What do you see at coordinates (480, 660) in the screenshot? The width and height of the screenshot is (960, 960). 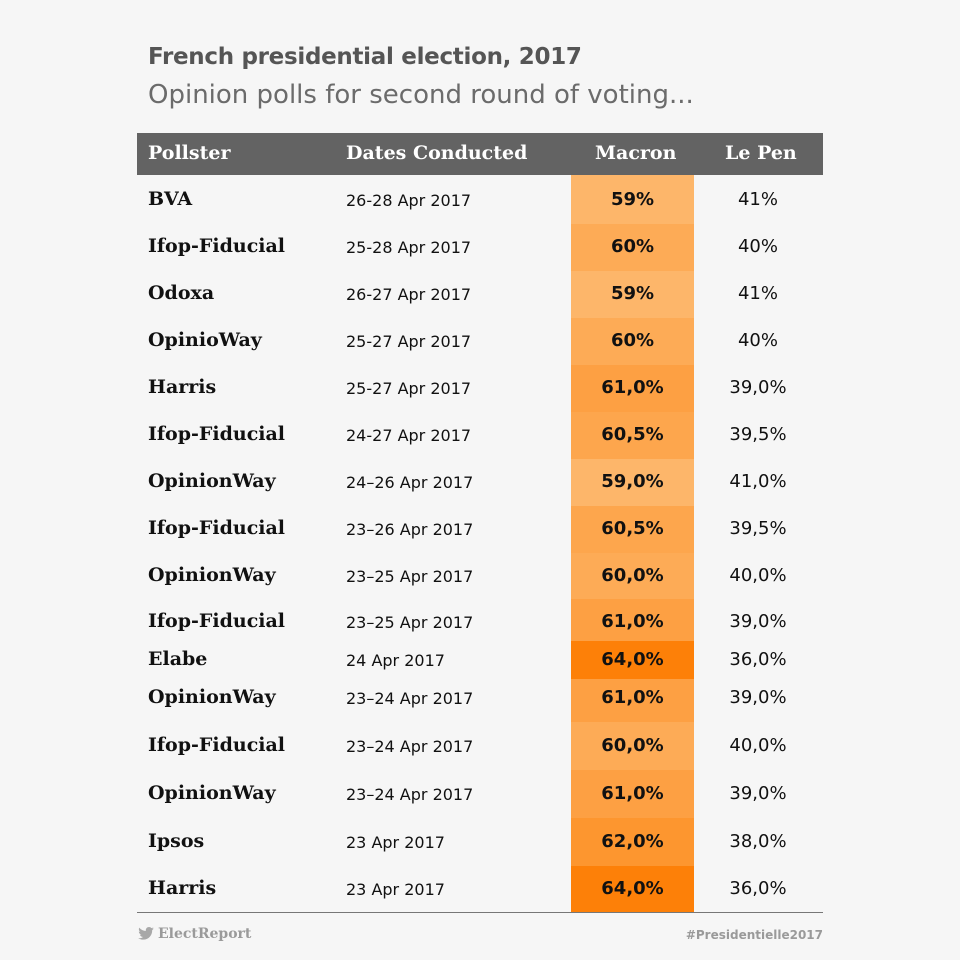 I see `table-row: Elabe 24 Apr 2017 64,0% 36,0%` at bounding box center [480, 660].